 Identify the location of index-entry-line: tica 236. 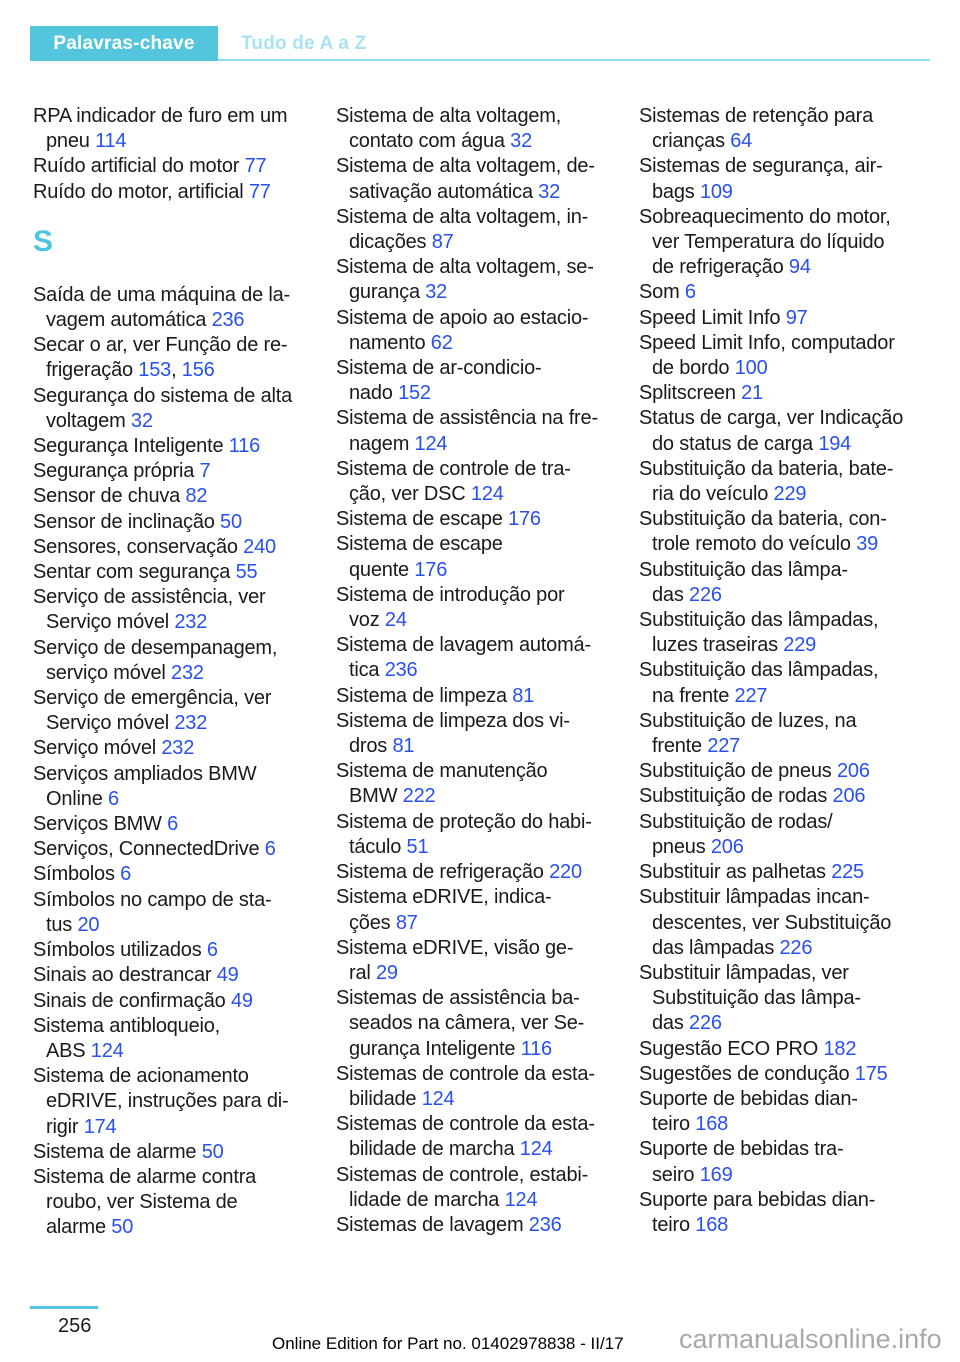
(383, 670).